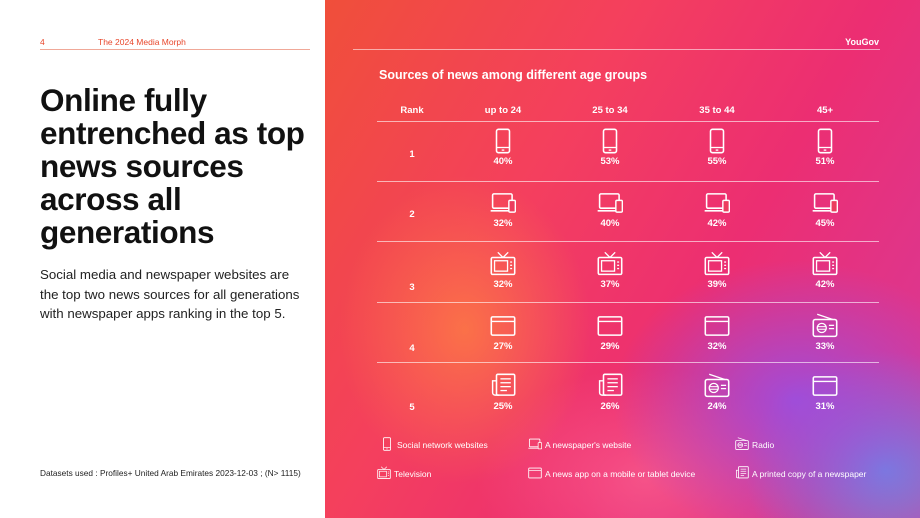 The height and width of the screenshot is (518, 920). I want to click on rank-cell: 55%, so click(717, 151).